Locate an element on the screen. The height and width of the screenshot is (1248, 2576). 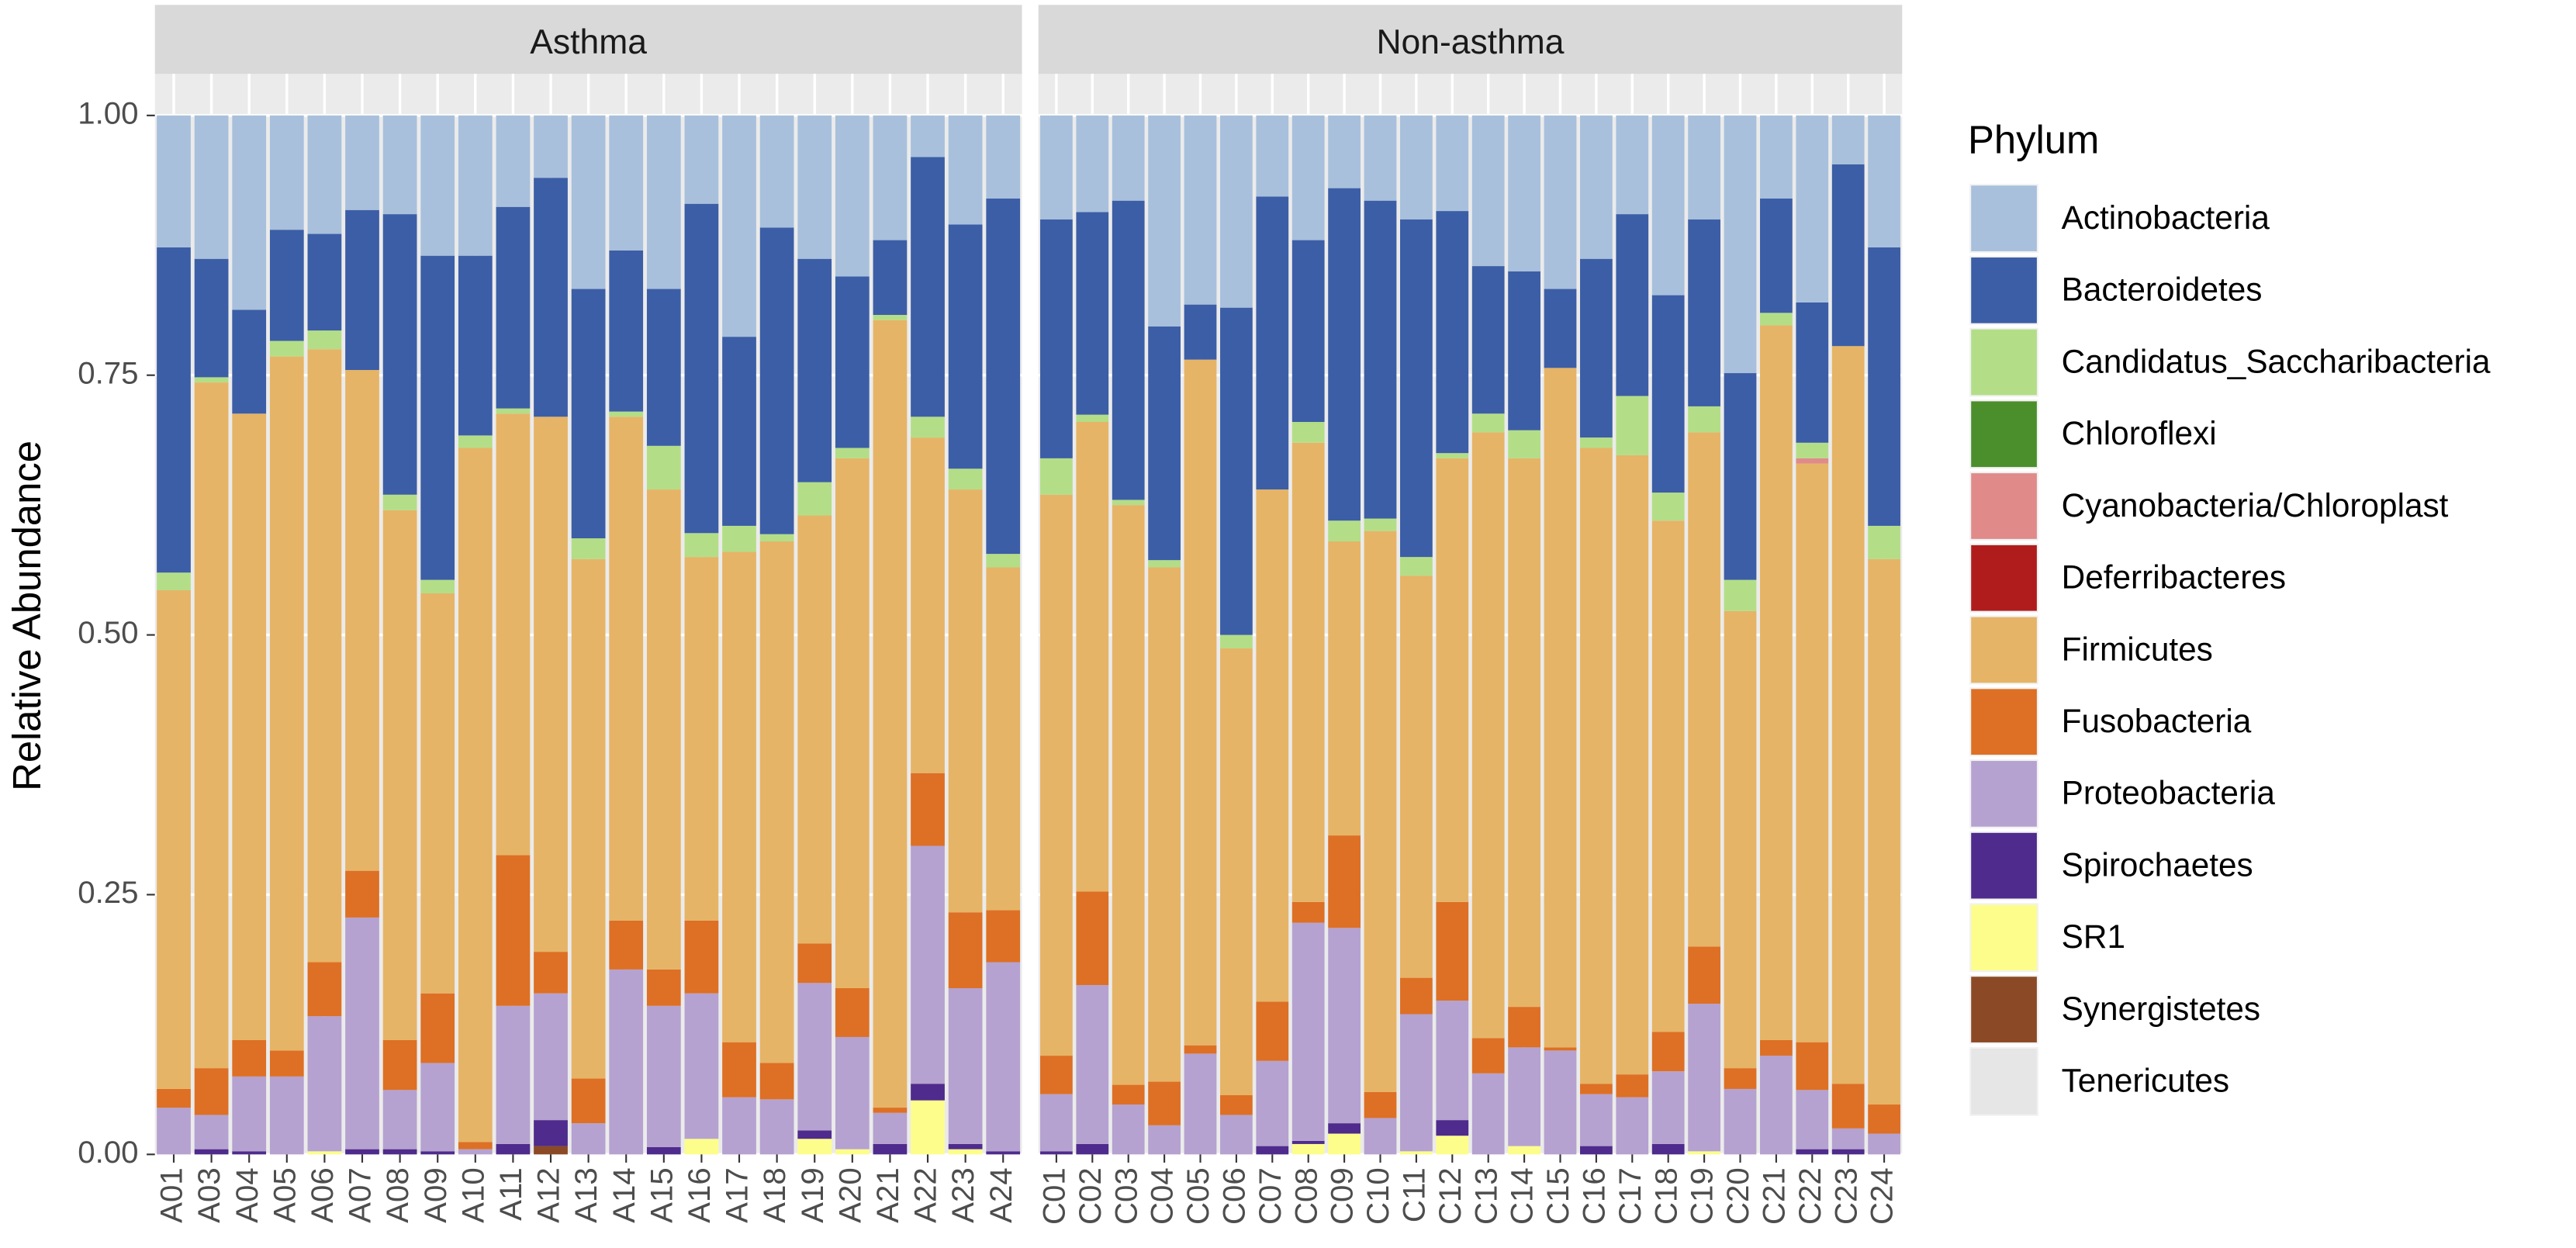
legend-label: Proteobacteria is located at coordinates (2169, 793).